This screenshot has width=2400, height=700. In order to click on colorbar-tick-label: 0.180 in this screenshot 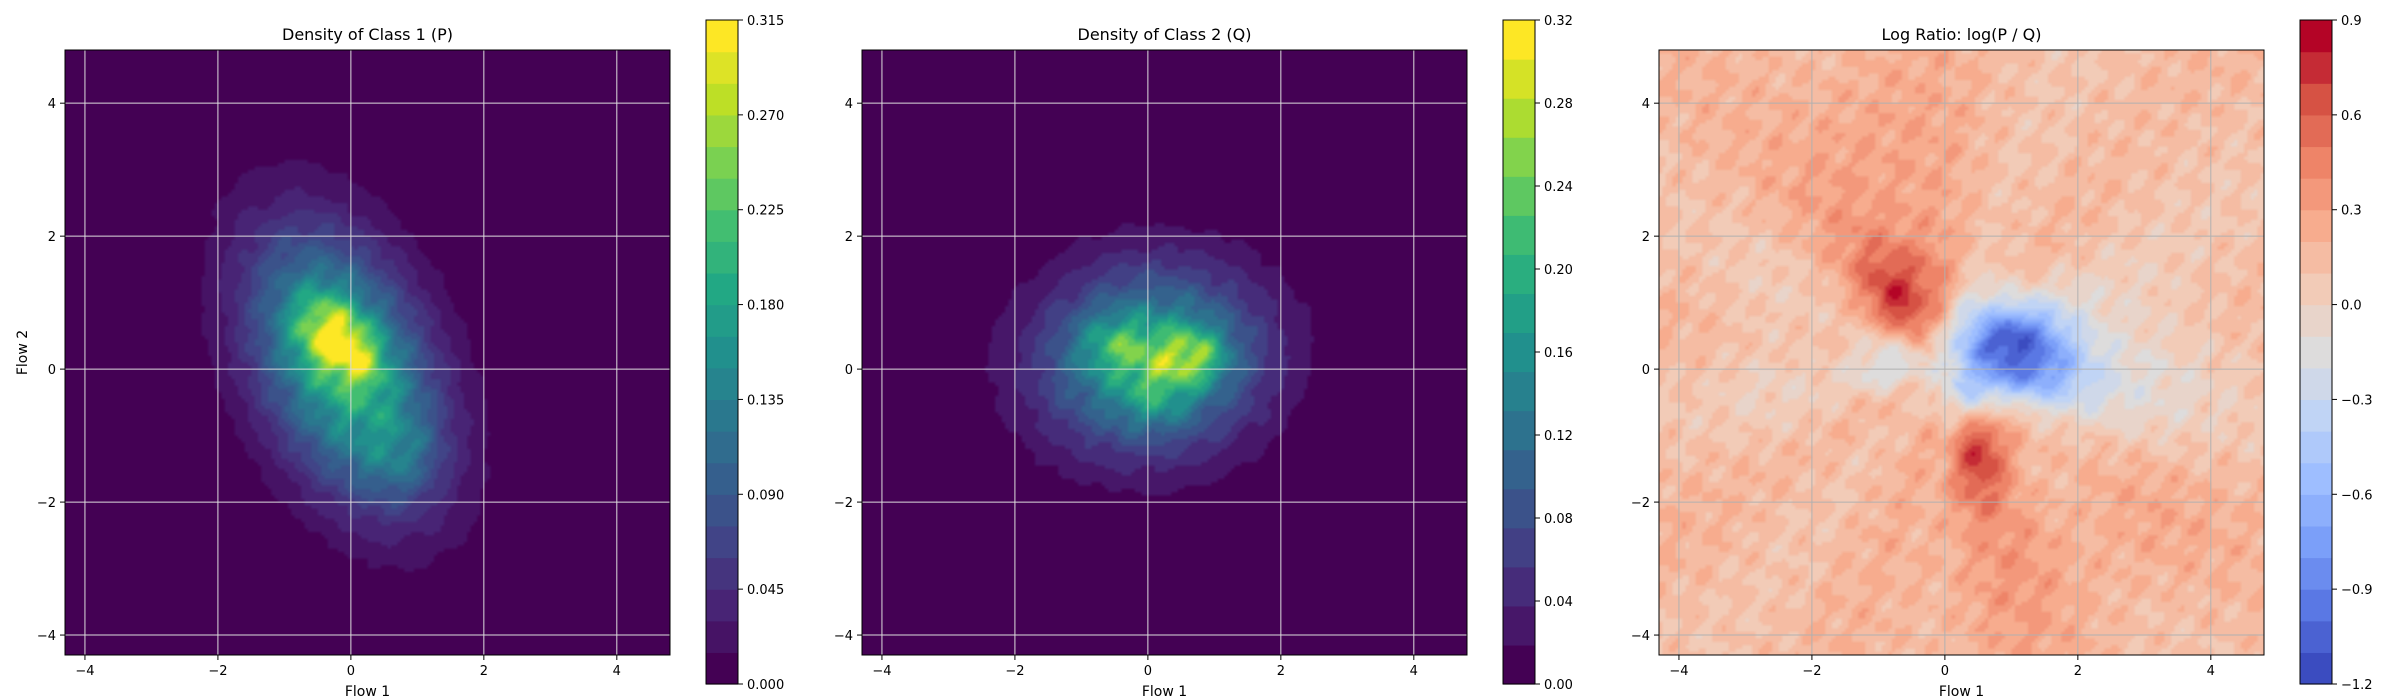, I will do `click(765, 306)`.